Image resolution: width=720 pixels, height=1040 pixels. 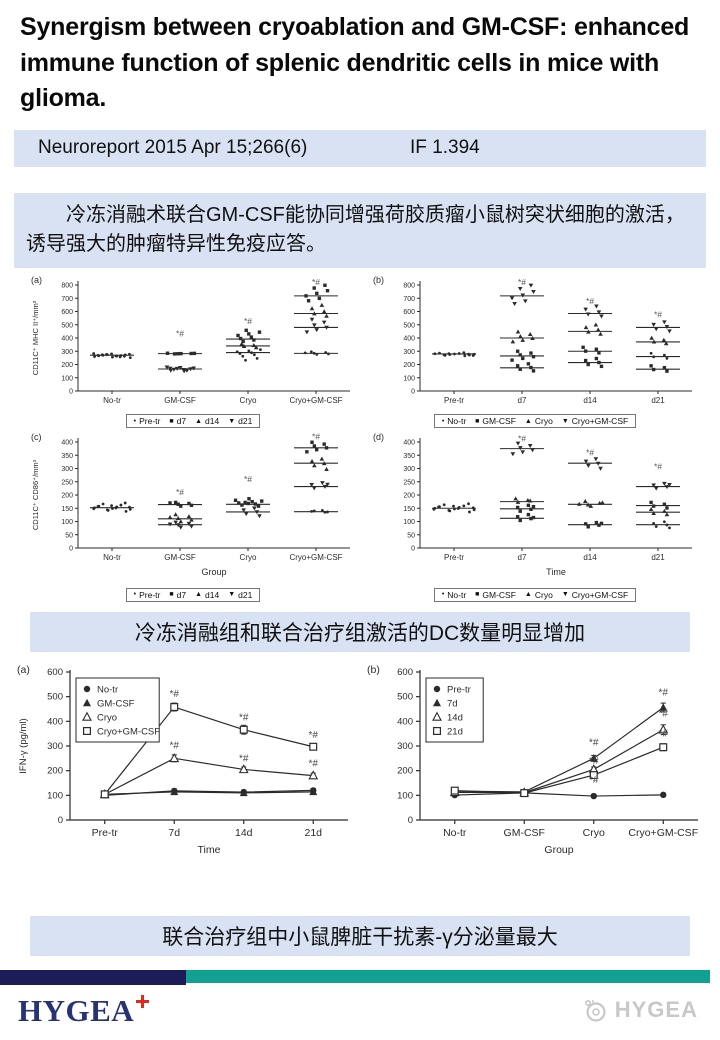 I want to click on watermark: HYGEA, so click(x=639, y=1010).